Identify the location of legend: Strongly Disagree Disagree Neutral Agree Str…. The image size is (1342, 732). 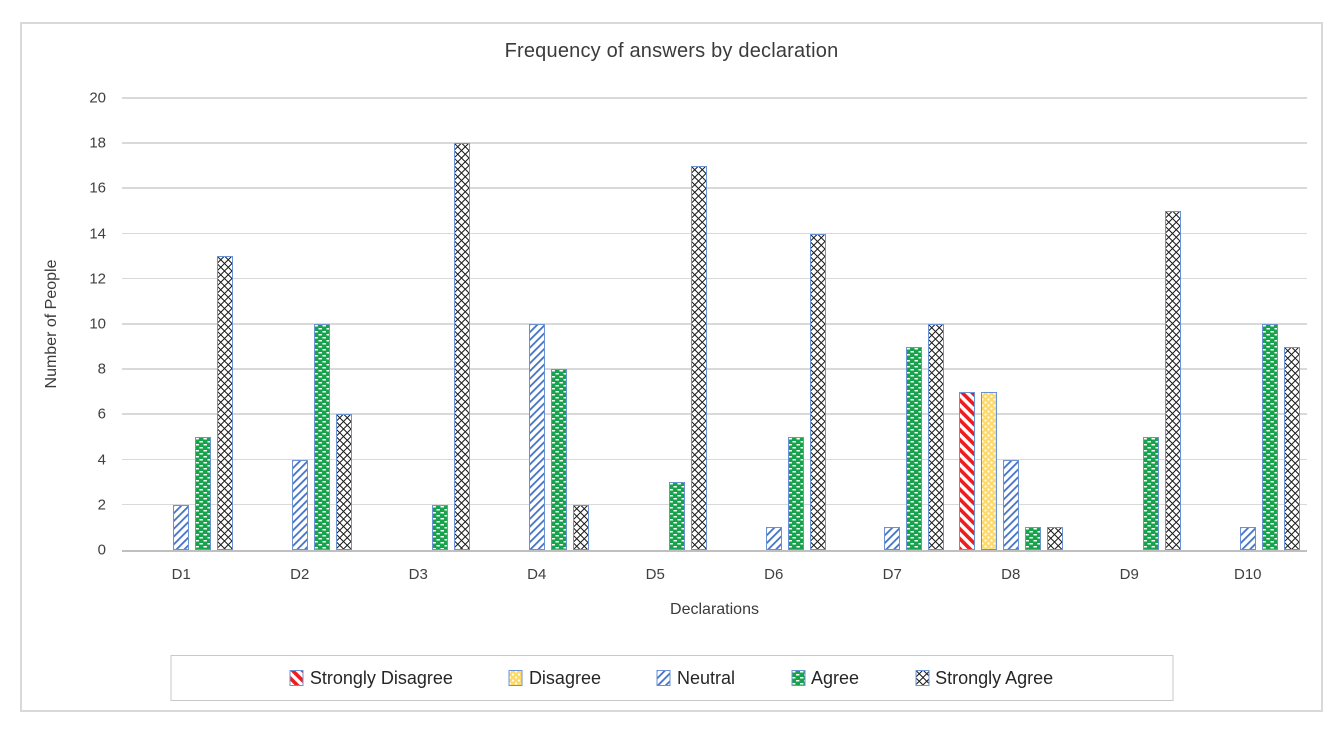
(671, 678).